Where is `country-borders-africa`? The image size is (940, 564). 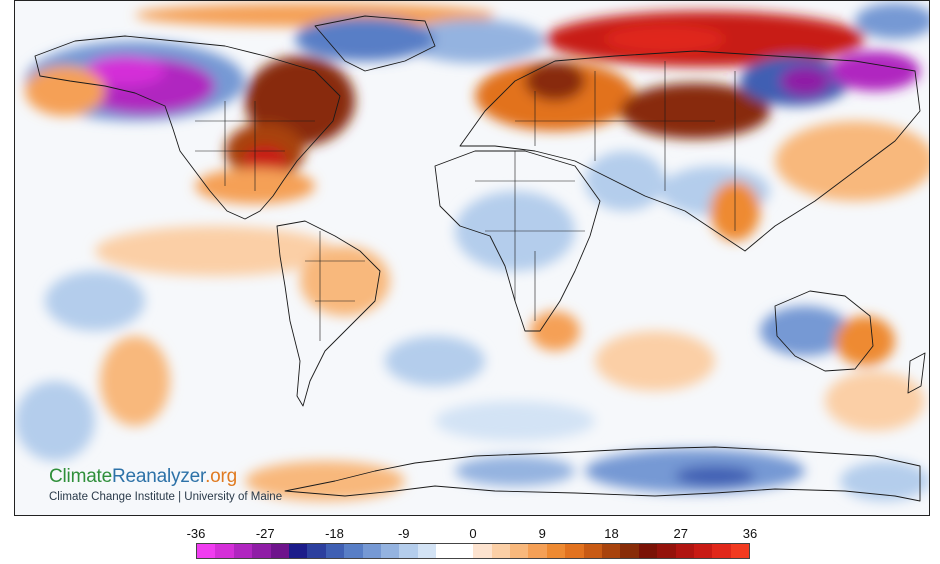 country-borders-africa is located at coordinates (530, 236).